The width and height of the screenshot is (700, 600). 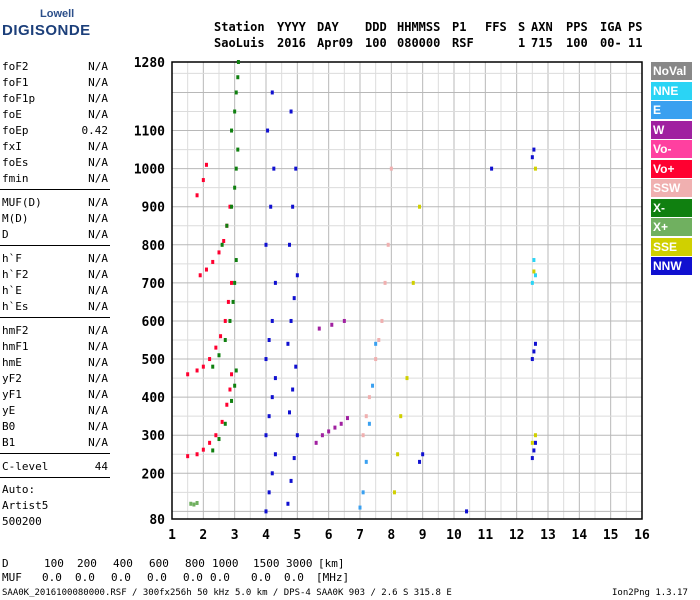 What do you see at coordinates (15, 274) in the screenshot?
I see `param-label: h`F2` at bounding box center [15, 274].